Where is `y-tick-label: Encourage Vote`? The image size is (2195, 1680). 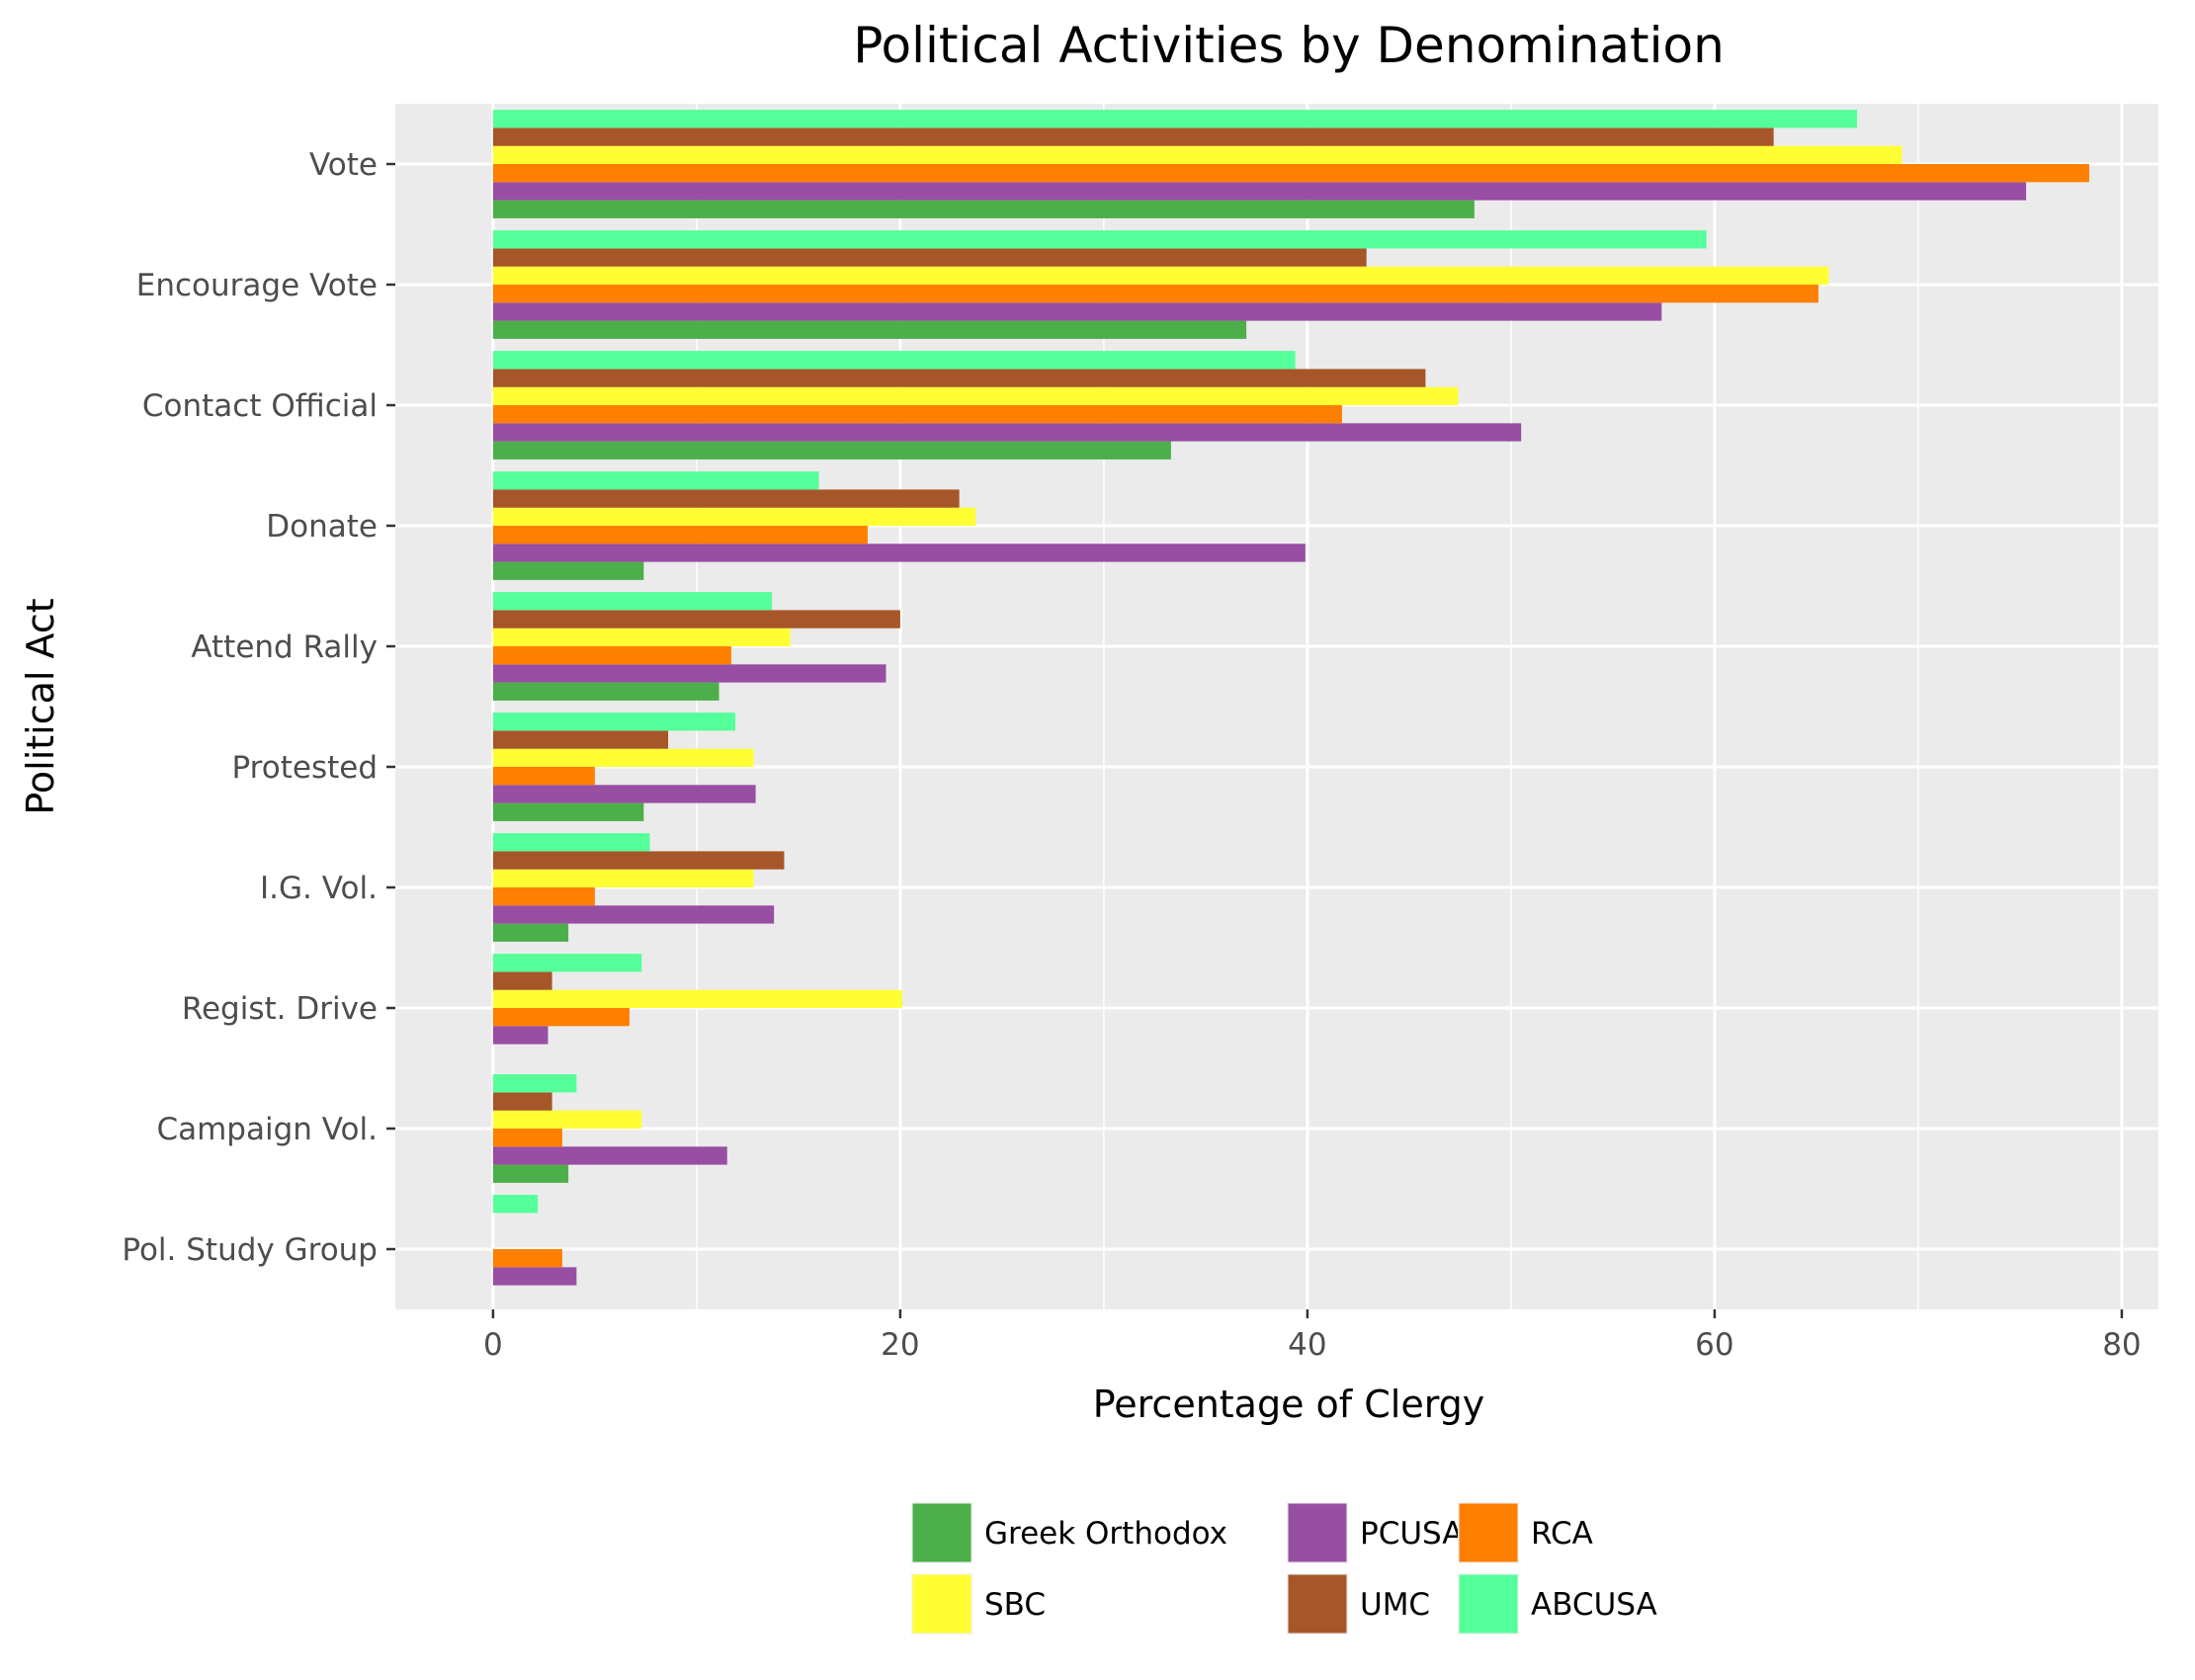
y-tick-label: Encourage Vote is located at coordinates (257, 285).